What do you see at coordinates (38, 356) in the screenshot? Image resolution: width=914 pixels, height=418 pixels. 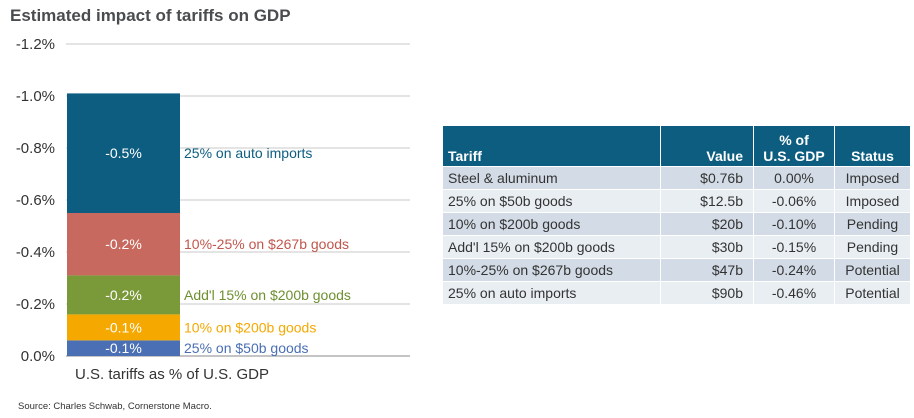 I see `y-tick-label: 0.0%` at bounding box center [38, 356].